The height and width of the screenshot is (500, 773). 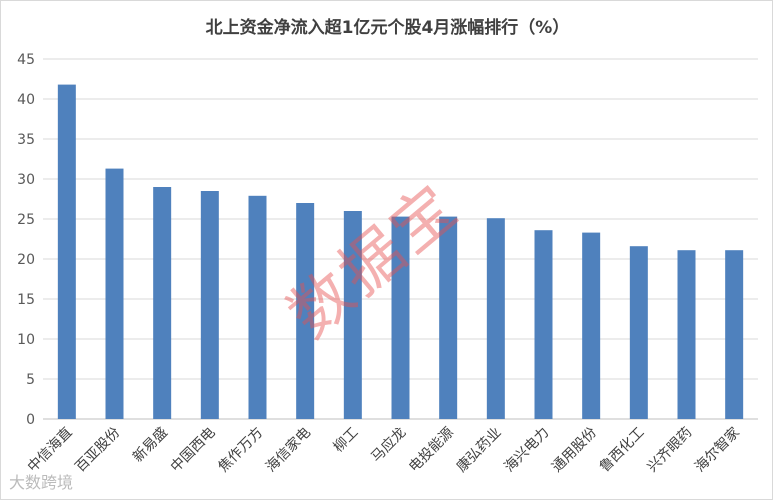 I want to click on x-tick-label: 海兴电力, so click(x=526, y=450).